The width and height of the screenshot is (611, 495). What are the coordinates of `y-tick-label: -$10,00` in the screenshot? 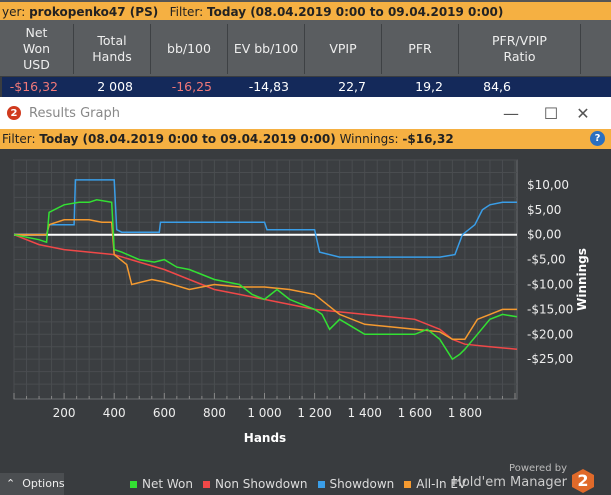 It's located at (550, 284).